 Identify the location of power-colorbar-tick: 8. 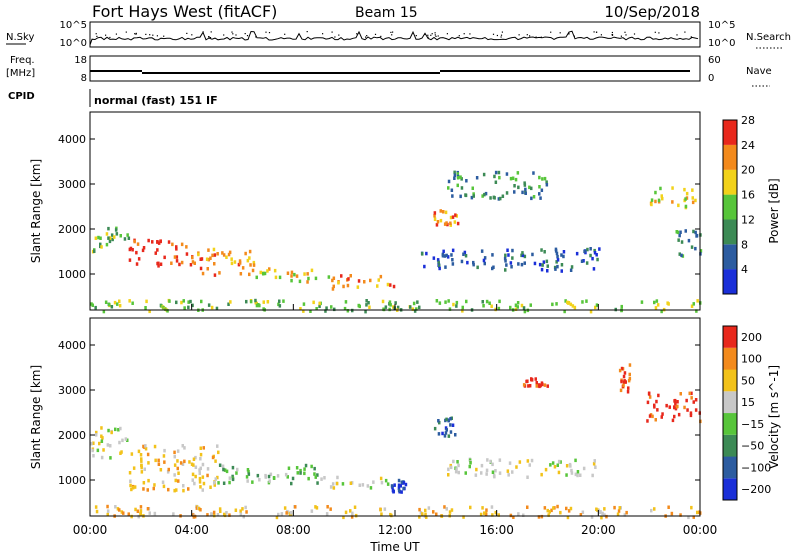
(744, 244).